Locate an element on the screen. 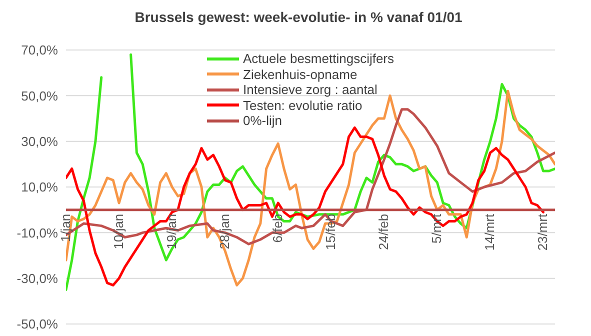 The image size is (591, 336). y-tick-label: 10,0% is located at coordinates (39, 187).